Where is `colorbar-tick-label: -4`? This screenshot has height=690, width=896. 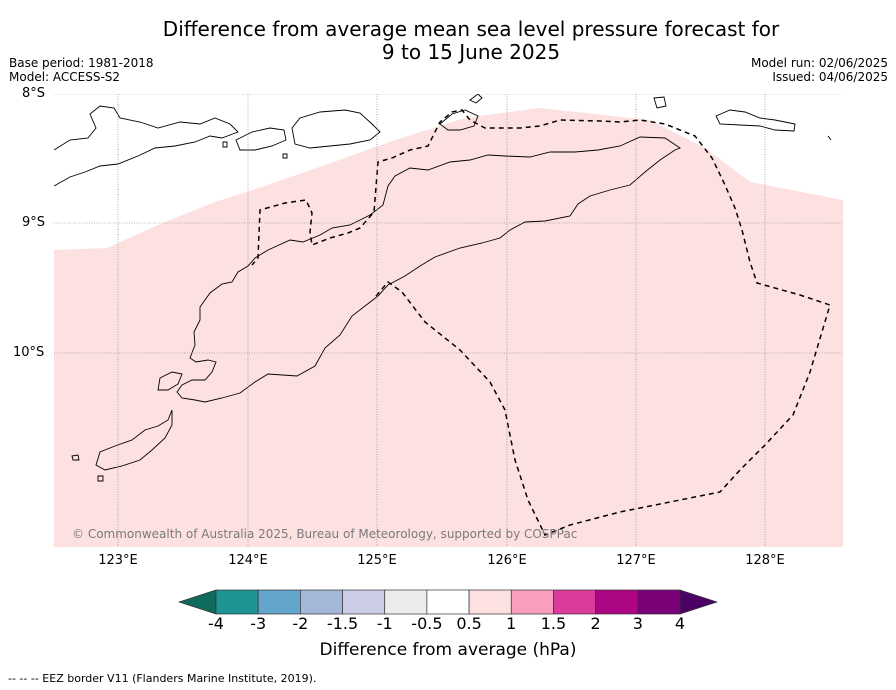 colorbar-tick-label: -4 is located at coordinates (216, 623).